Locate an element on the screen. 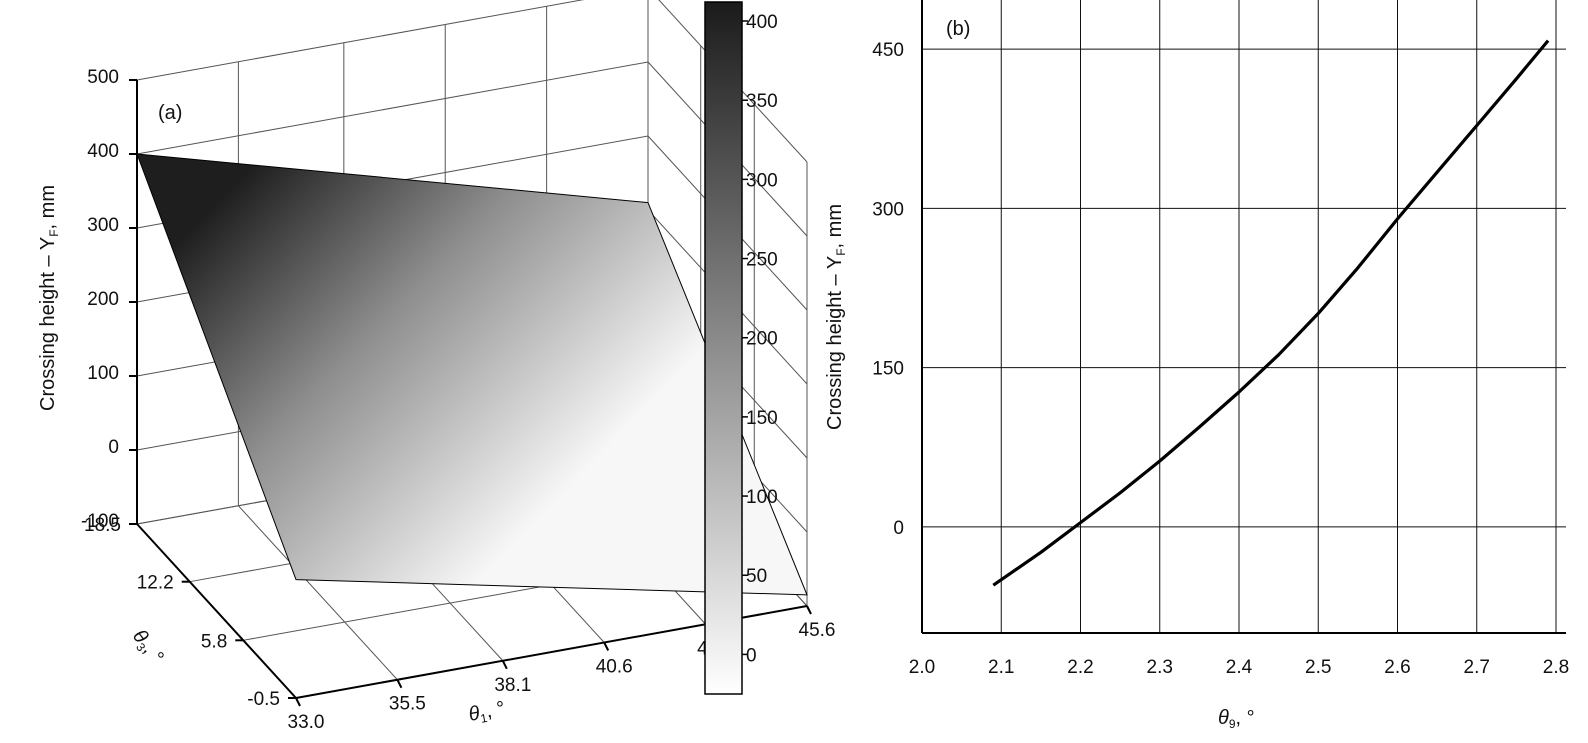 The height and width of the screenshot is (743, 1588). panel-a-z-tick-label: -100 is located at coordinates (100, 521).